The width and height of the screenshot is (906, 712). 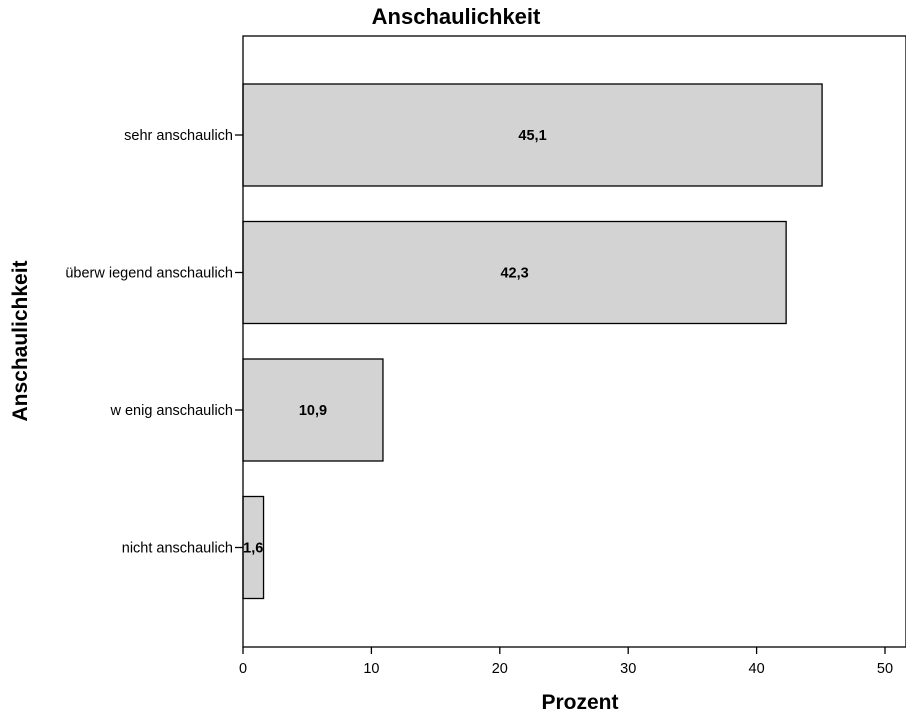 What do you see at coordinates (178, 136) in the screenshot?
I see `y-tick-label-1: sehr anschaulich` at bounding box center [178, 136].